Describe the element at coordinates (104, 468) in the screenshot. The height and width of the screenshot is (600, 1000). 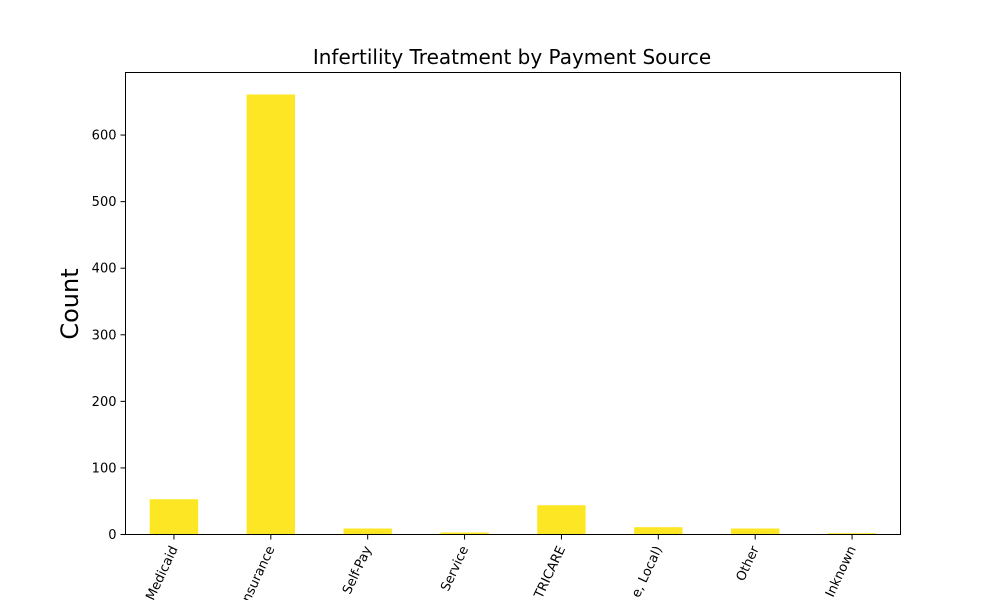
I see `y-tick-label: 100` at that location.